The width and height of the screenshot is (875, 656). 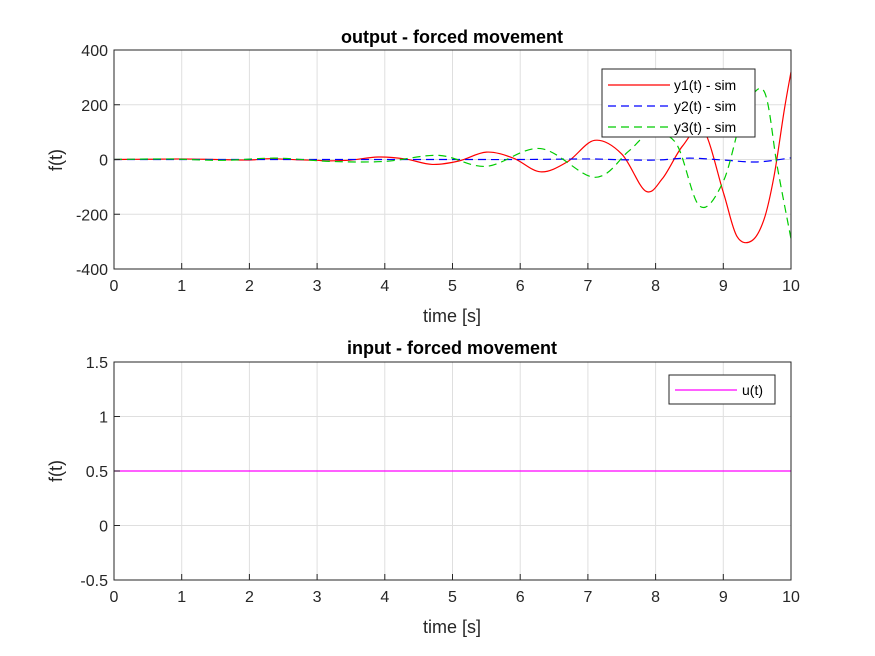 What do you see at coordinates (705, 85) in the screenshot?
I see `legend-label-y1: y1(t) - sim` at bounding box center [705, 85].